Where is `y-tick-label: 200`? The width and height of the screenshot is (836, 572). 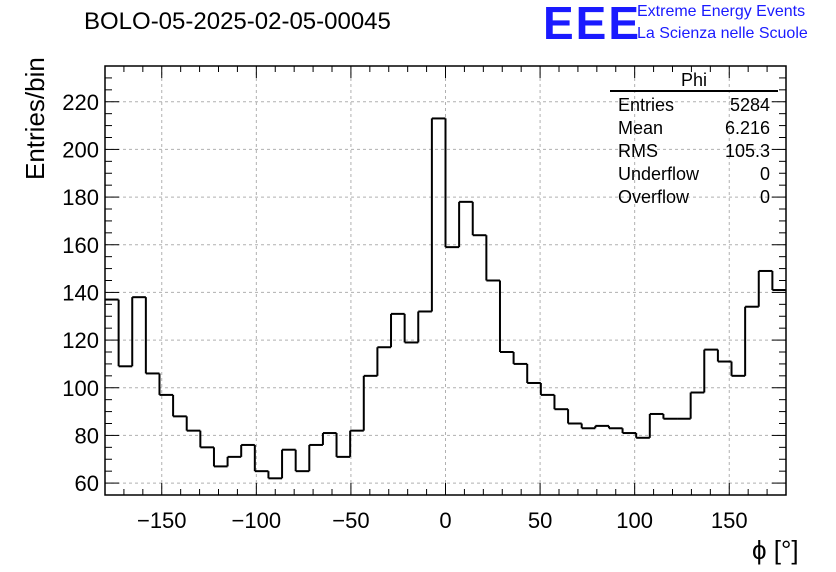 y-tick-label: 200 is located at coordinates (80, 149).